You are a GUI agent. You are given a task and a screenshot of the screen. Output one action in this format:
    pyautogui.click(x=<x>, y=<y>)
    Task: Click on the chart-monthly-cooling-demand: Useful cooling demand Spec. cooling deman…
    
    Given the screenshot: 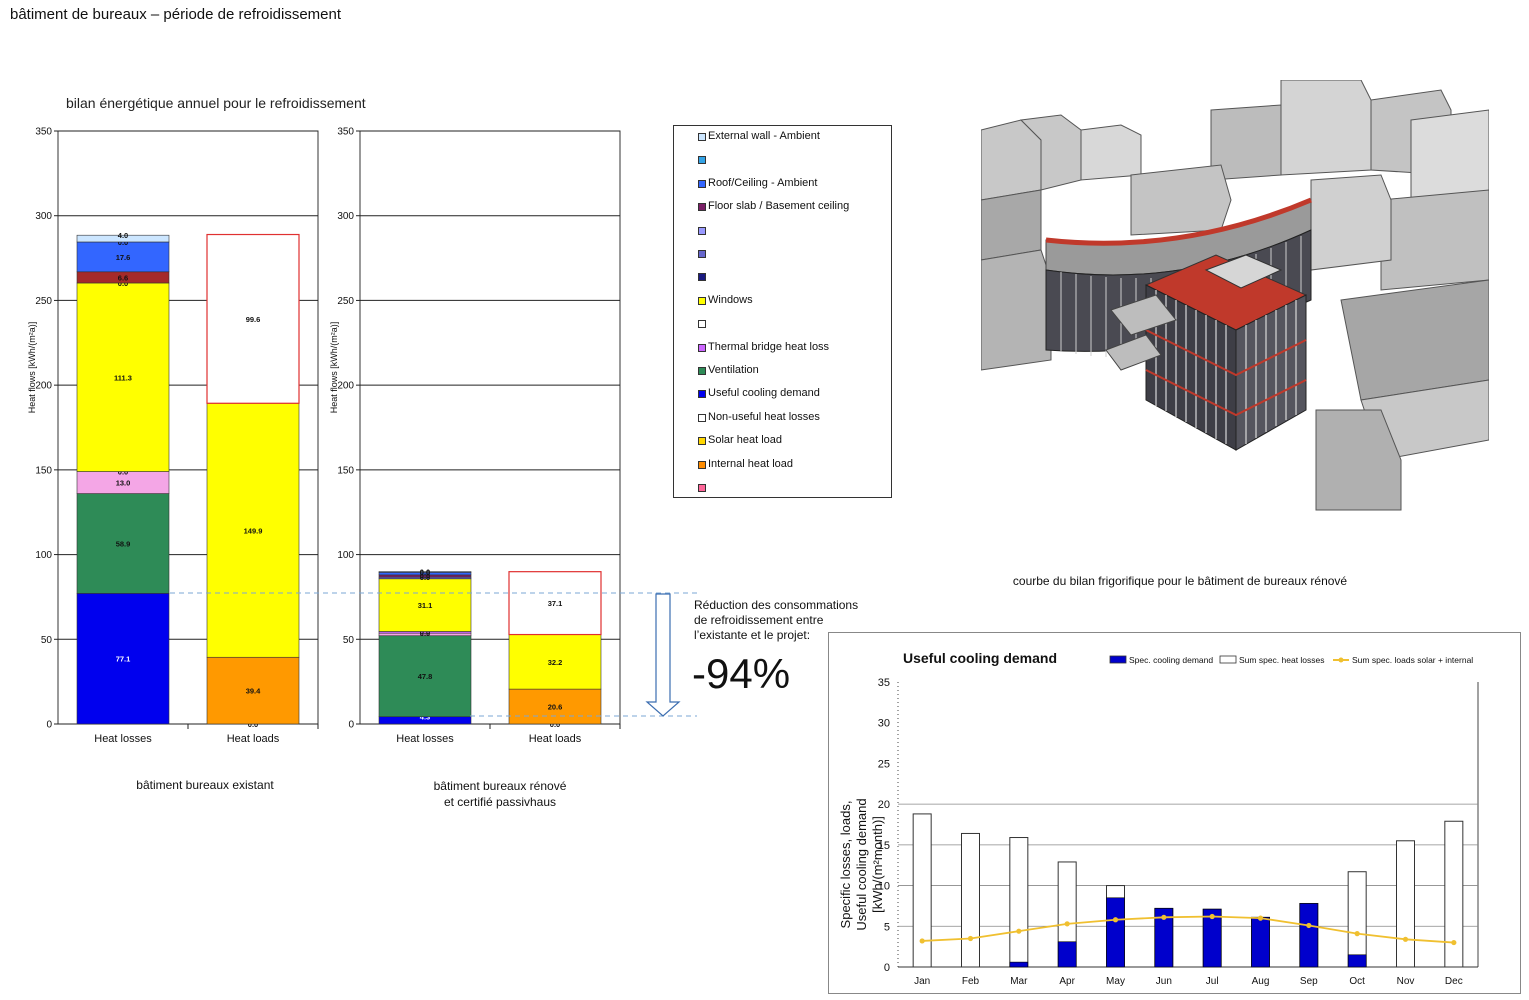 What is the action you would take?
    pyautogui.click(x=1158, y=818)
    